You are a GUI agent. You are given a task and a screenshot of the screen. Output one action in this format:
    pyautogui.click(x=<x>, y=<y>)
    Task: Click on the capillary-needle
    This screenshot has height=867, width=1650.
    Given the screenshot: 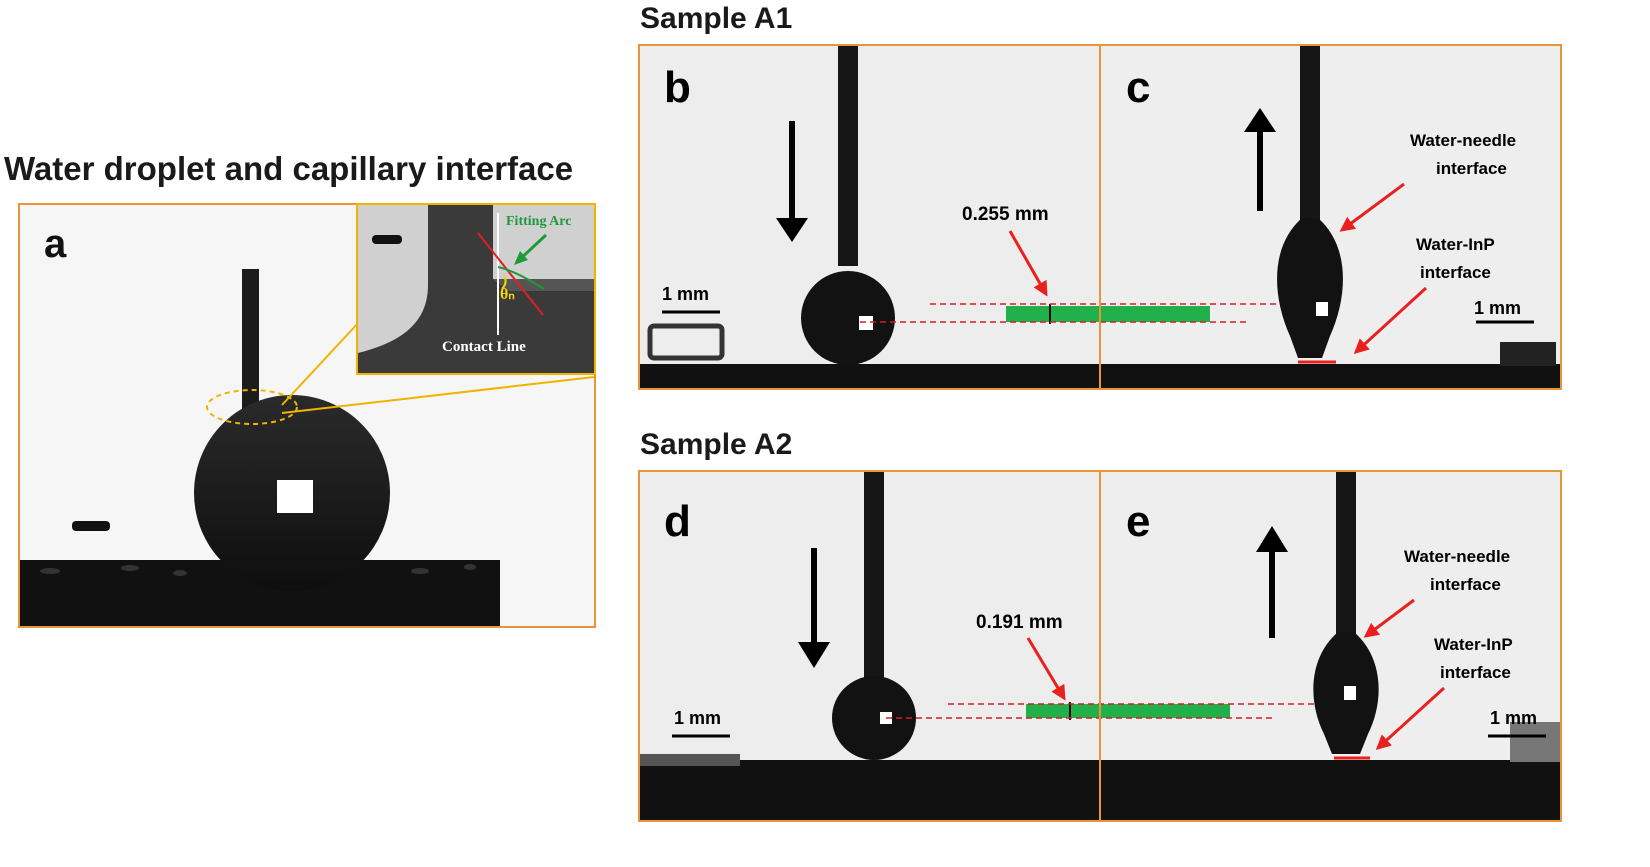 What is the action you would take?
    pyautogui.click(x=250, y=344)
    